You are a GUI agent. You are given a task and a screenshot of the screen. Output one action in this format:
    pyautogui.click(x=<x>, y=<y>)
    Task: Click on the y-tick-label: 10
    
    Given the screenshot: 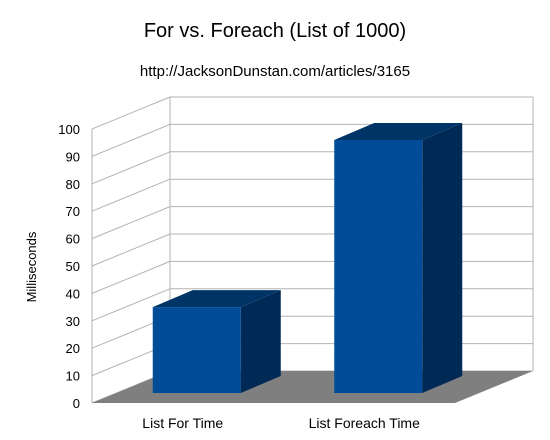 What is the action you would take?
    pyautogui.click(x=73, y=376)
    